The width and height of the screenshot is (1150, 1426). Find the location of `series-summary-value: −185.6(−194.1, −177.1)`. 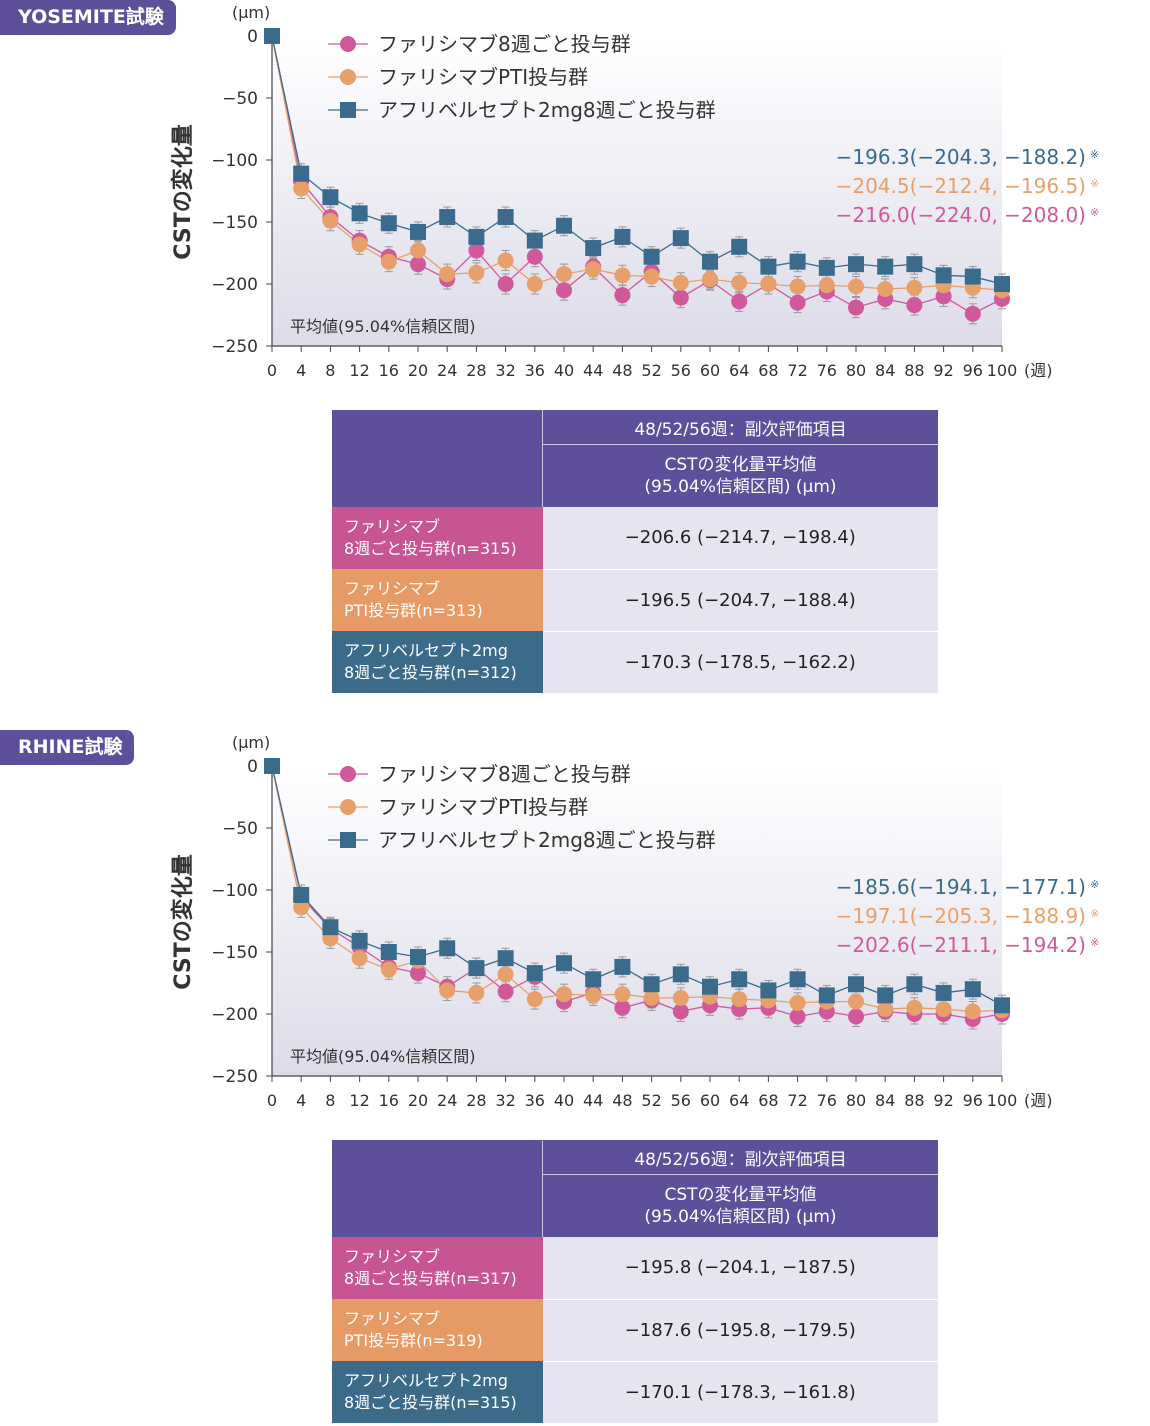

series-summary-value: −185.6(−194.1, −177.1) is located at coordinates (961, 887).